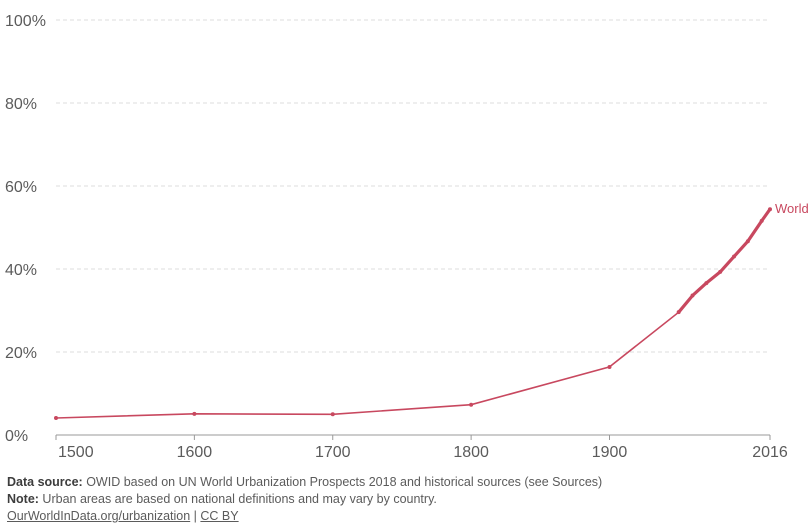  I want to click on y-tick-label: 0%, so click(16, 436).